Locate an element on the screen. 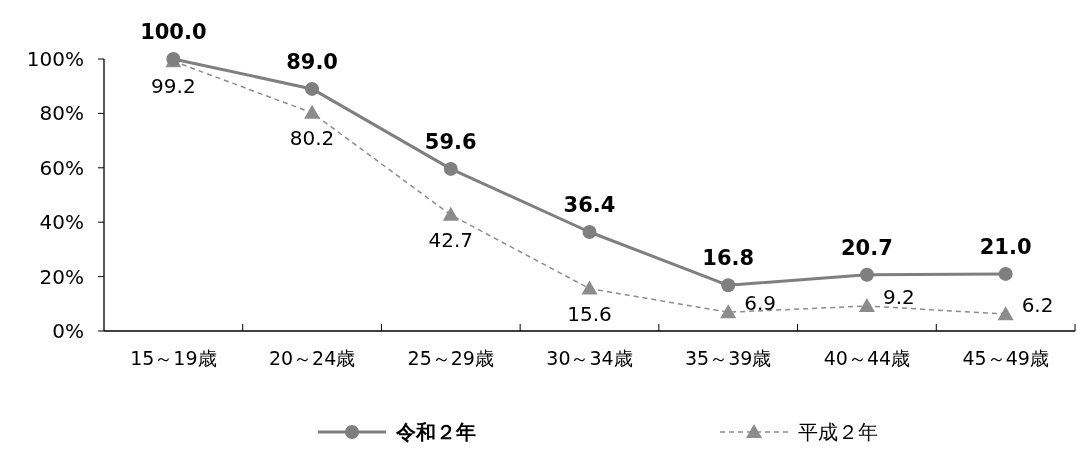 This screenshot has height=450, width=1077. data-label: 15.6 is located at coordinates (589, 313).